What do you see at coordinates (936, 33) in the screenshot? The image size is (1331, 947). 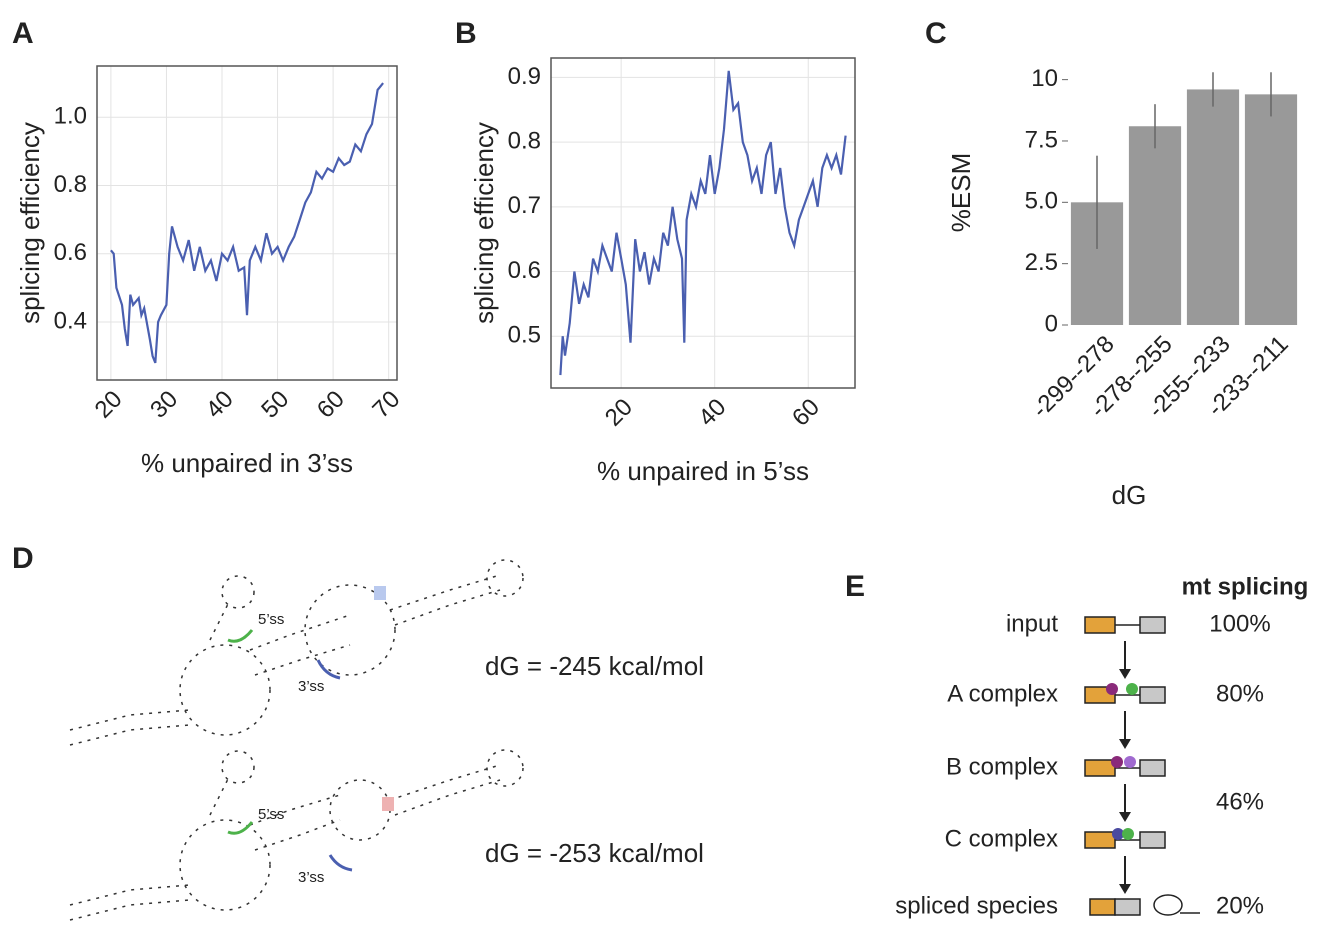 I see `panel-letter: C` at bounding box center [936, 33].